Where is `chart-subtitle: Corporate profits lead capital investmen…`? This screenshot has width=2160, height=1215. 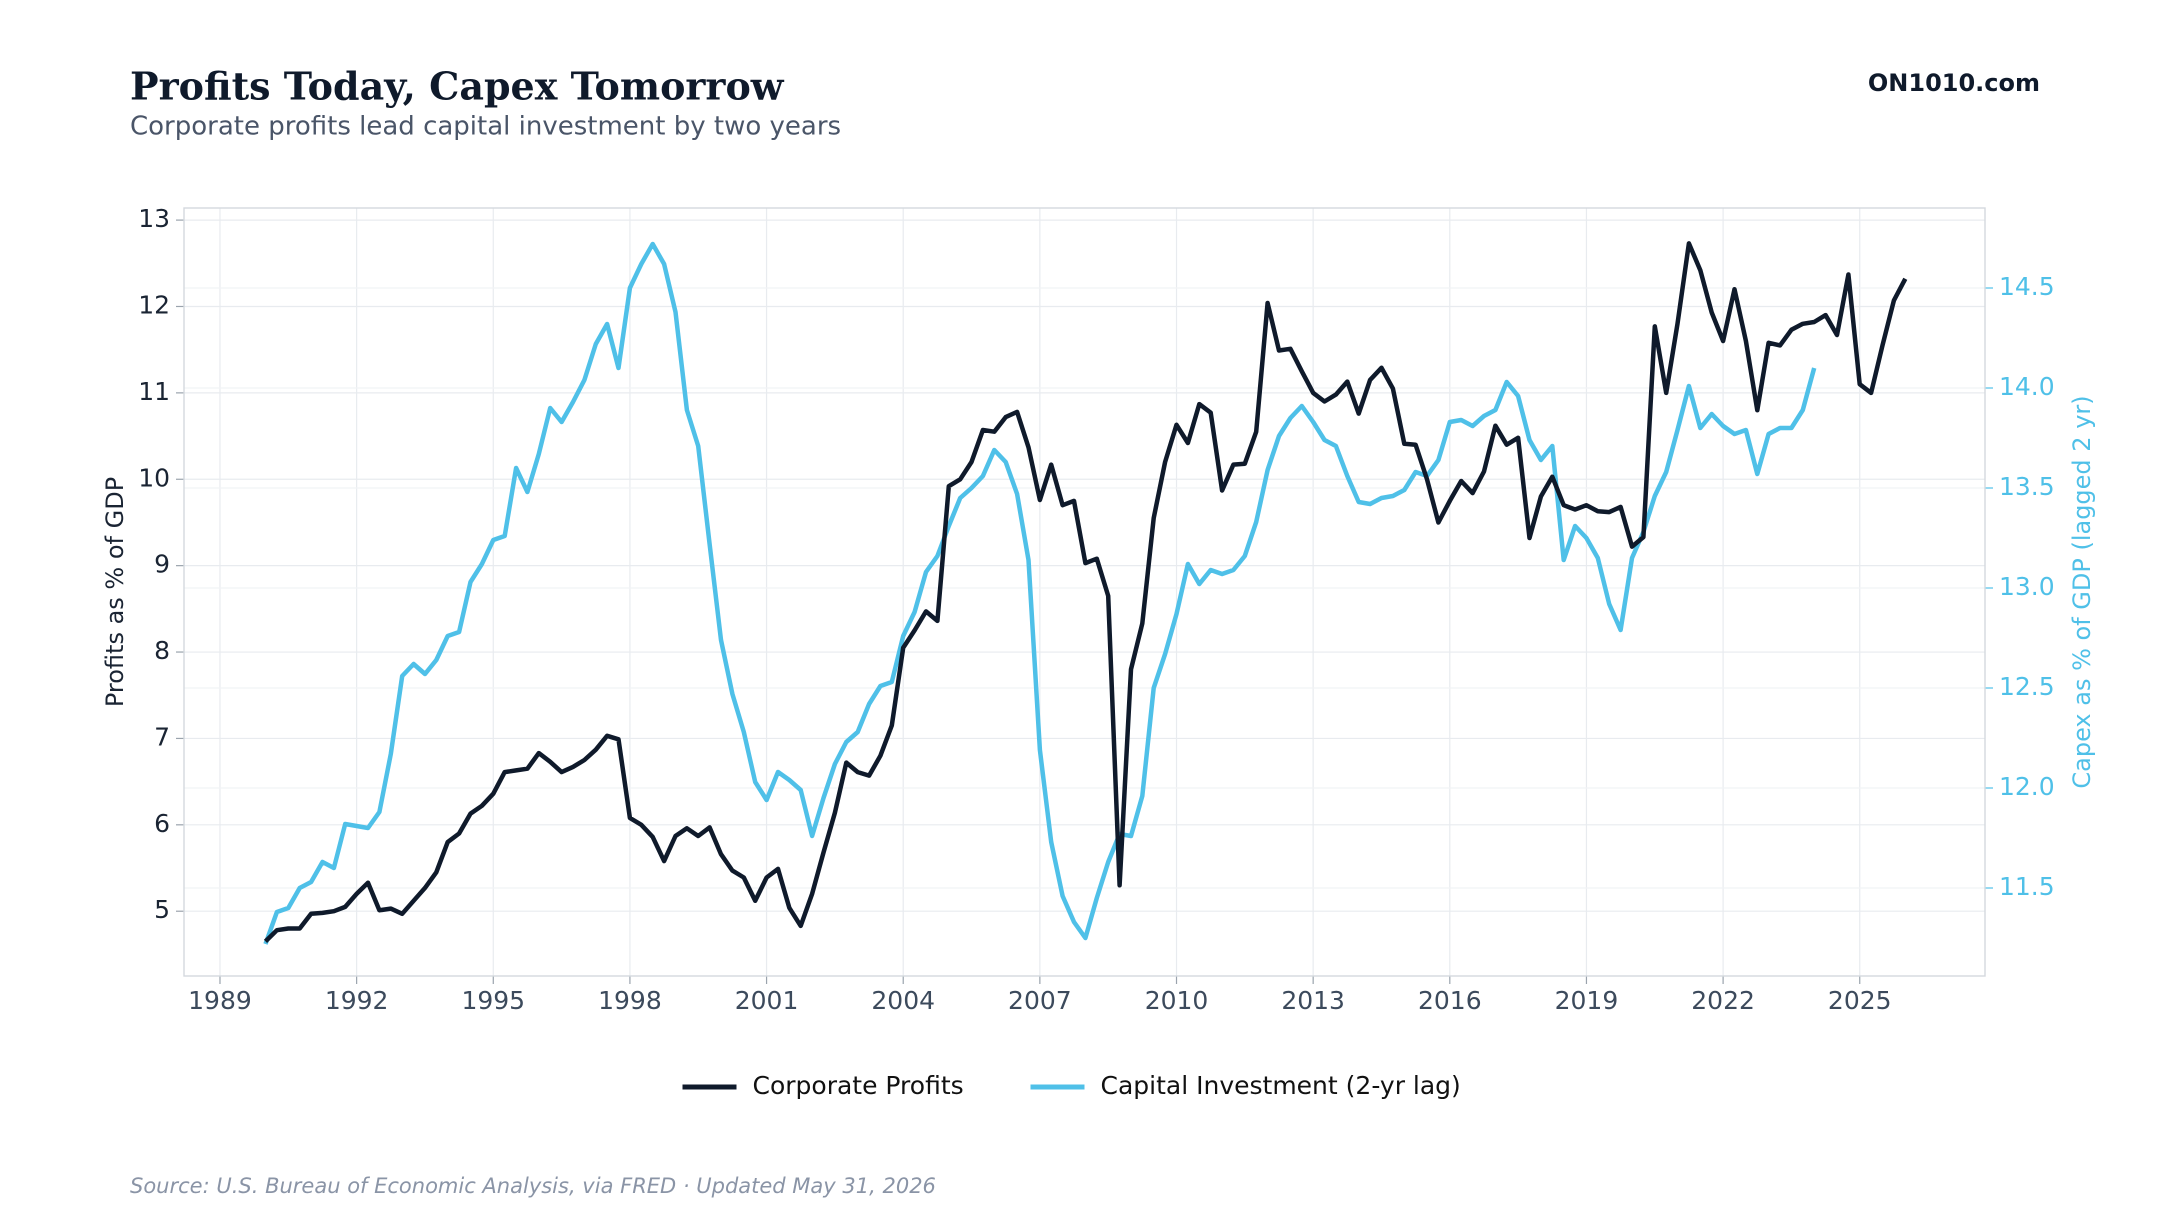 chart-subtitle: Corporate profits lead capital investmen… is located at coordinates (485, 127).